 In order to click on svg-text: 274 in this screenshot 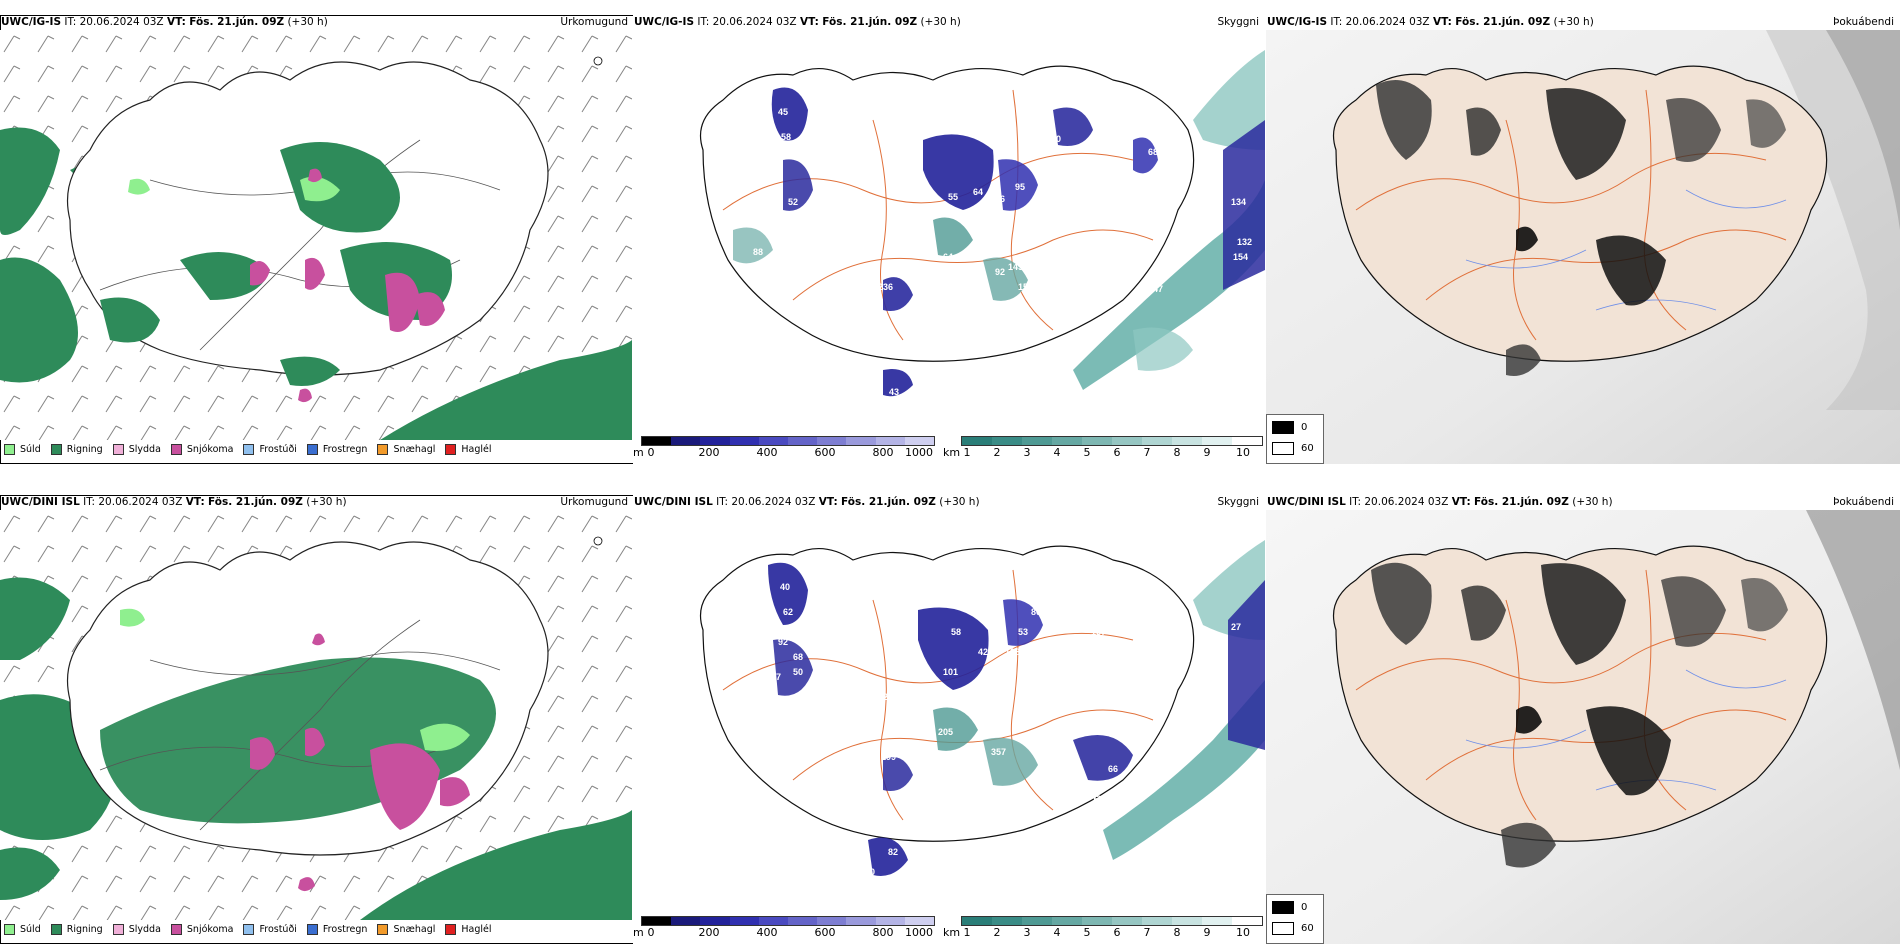, I will do `click(968, 762)`.